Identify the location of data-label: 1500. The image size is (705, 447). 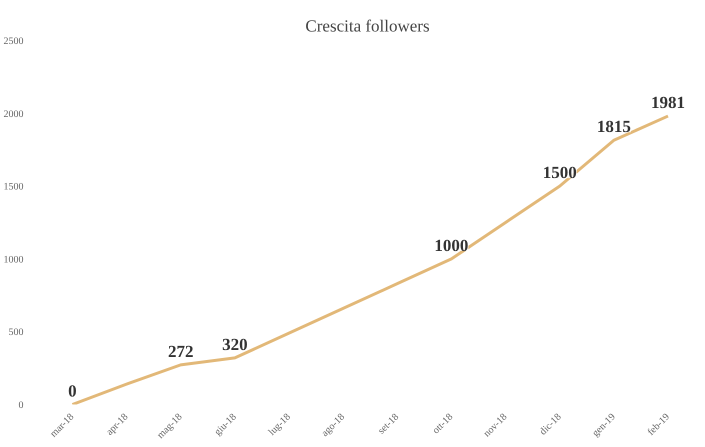
(559, 172).